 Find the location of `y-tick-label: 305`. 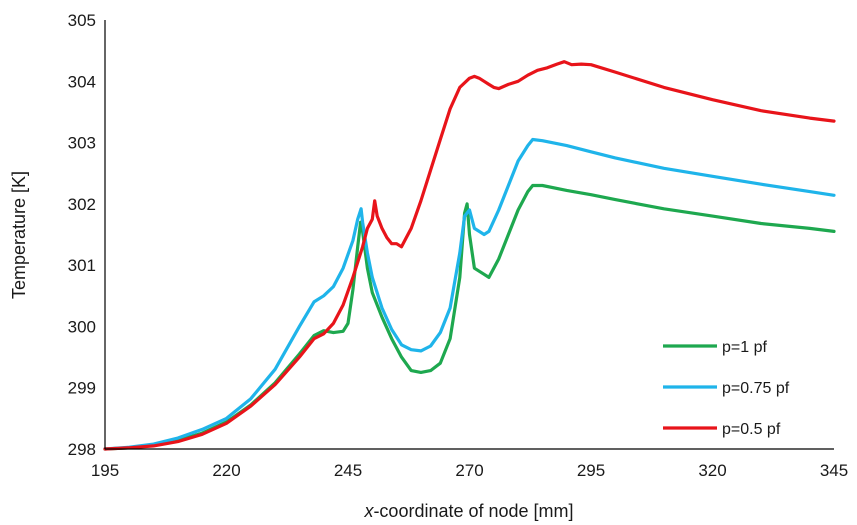

y-tick-label: 305 is located at coordinates (82, 20).